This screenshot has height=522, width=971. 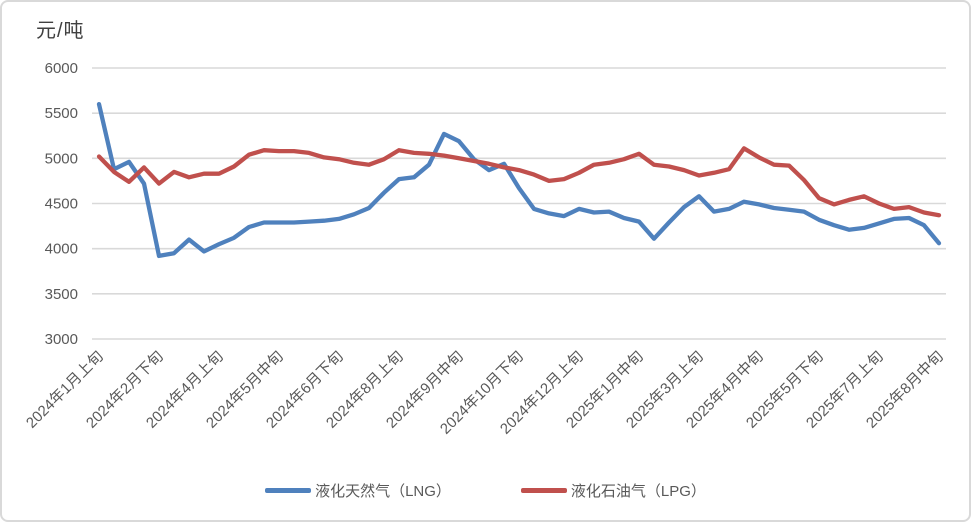 What do you see at coordinates (61, 294) in the screenshot?
I see `y-tick-label: 3500` at bounding box center [61, 294].